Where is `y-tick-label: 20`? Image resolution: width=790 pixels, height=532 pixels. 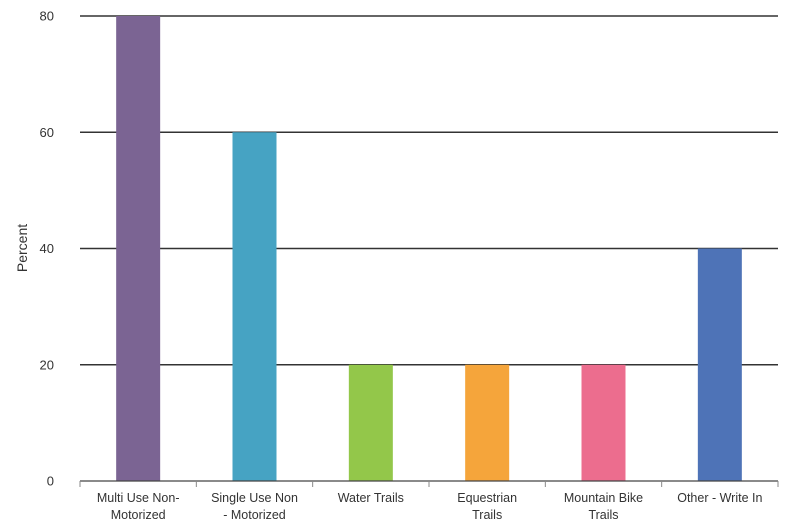 y-tick-label: 20 is located at coordinates (47, 364).